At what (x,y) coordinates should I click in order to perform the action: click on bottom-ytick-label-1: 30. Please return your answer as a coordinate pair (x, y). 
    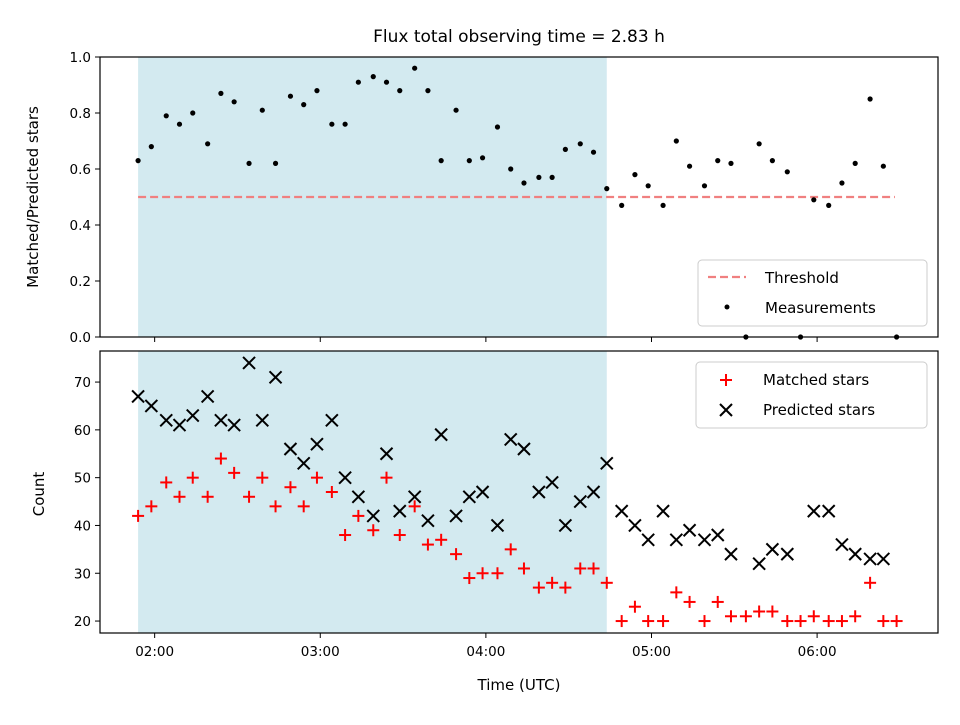
    Looking at the image, I should click on (82, 574).